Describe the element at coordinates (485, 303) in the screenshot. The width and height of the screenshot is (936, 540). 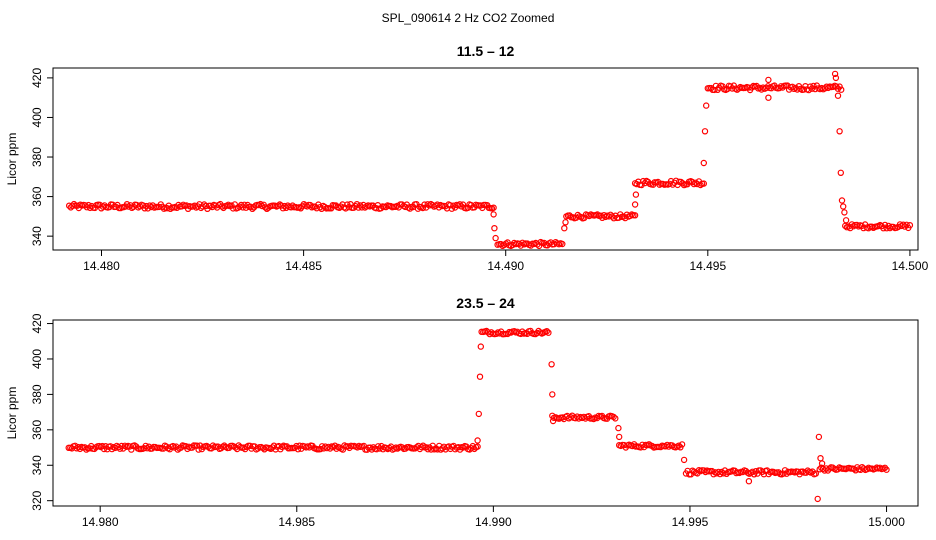
I see `panel-title: 23.5 – 24` at that location.